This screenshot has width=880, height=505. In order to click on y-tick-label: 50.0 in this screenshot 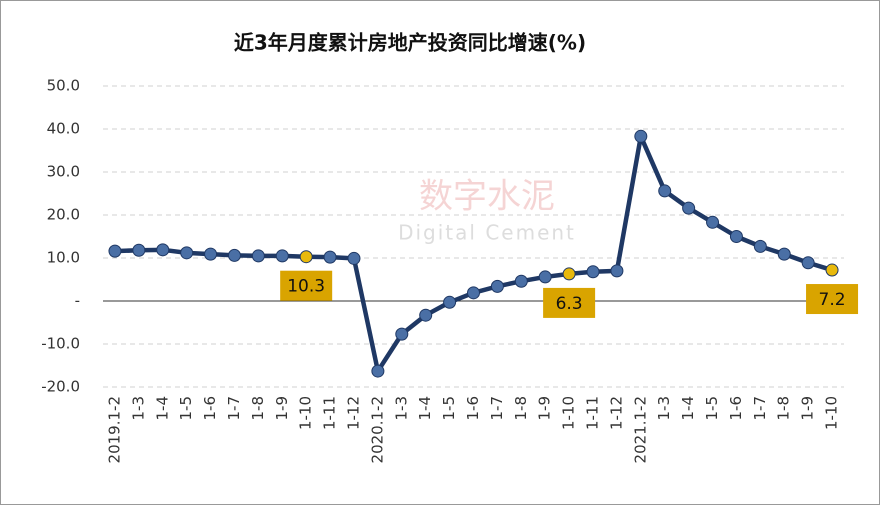, I will do `click(63, 86)`.